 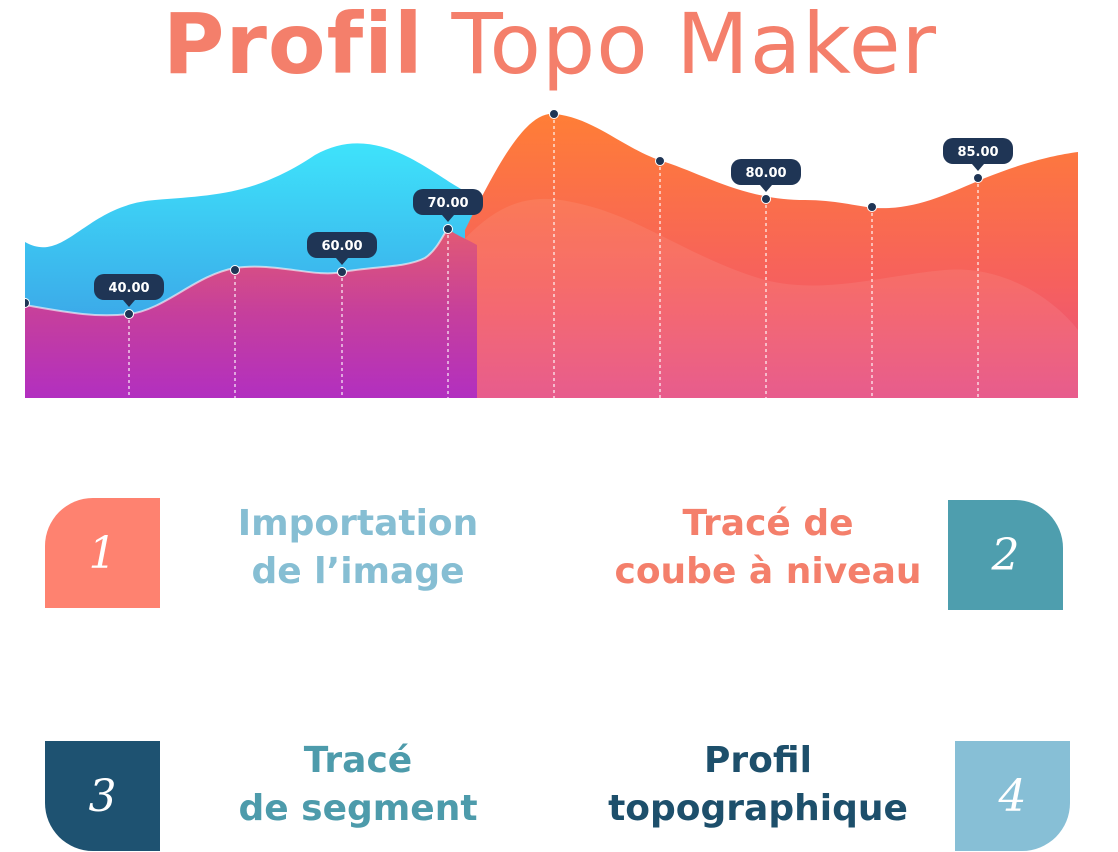 What do you see at coordinates (358, 523) in the screenshot?
I see `step-1-line1: Importation` at bounding box center [358, 523].